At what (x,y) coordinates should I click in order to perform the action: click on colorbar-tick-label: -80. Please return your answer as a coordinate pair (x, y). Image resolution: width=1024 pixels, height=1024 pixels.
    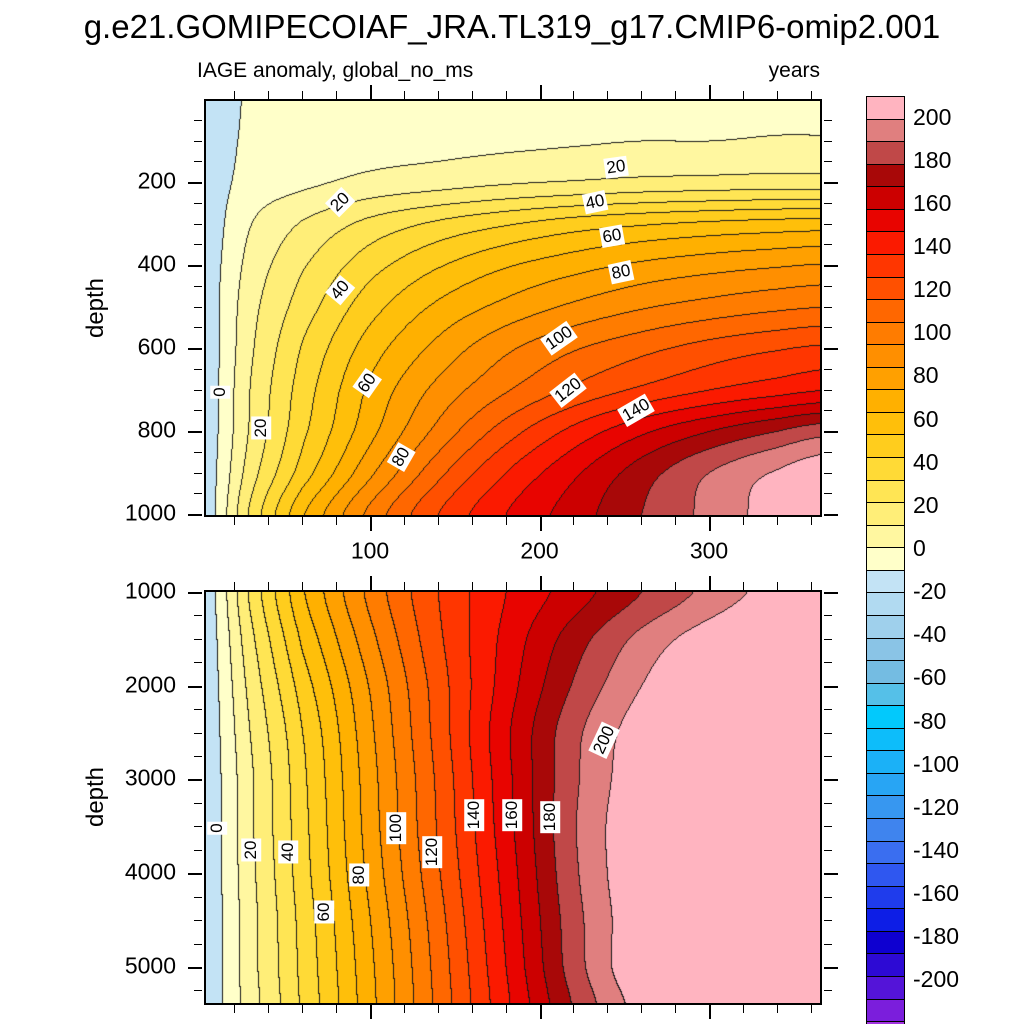
    Looking at the image, I should click on (930, 720).